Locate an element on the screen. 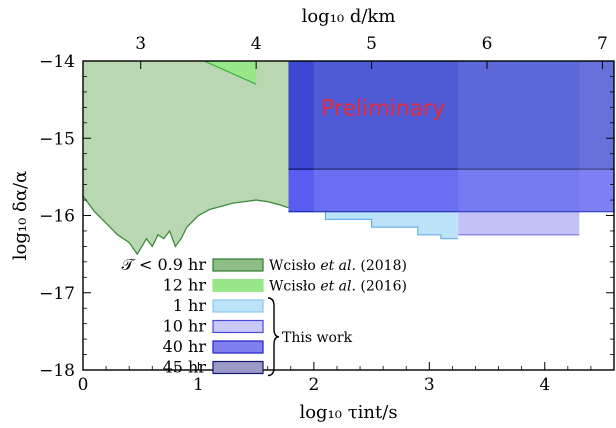 The height and width of the screenshot is (428, 616). top-tick-label: 6 is located at coordinates (487, 44).